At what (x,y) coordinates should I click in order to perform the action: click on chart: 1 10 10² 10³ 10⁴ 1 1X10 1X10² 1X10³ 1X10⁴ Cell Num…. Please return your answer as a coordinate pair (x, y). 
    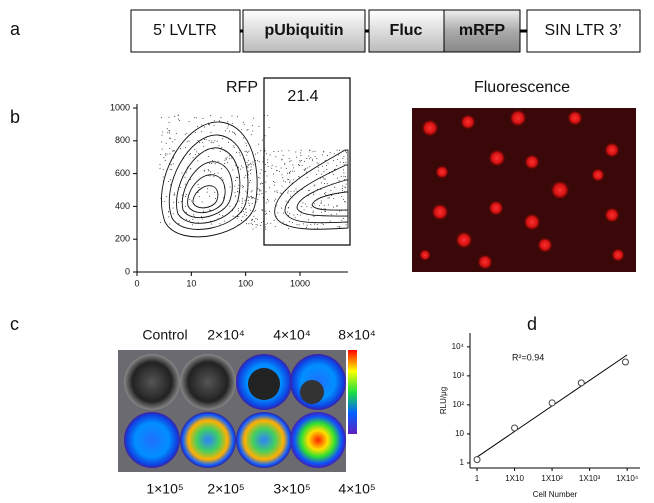
    Looking at the image, I should click on (539, 416).